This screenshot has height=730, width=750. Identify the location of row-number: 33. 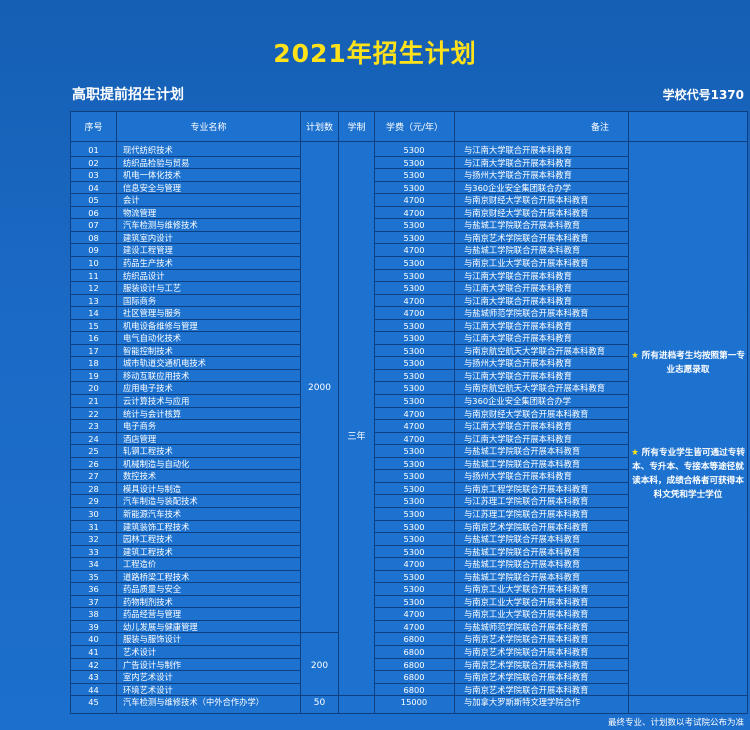
(93, 551).